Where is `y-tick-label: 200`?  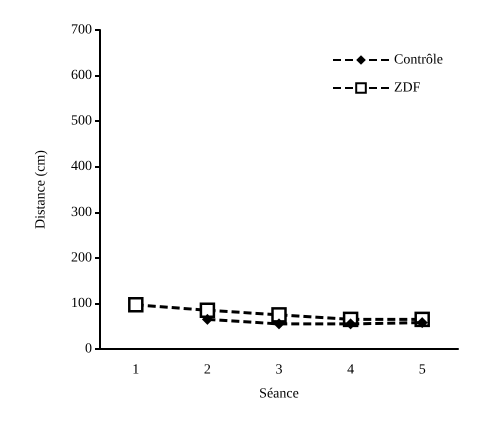
y-tick-label: 200 is located at coordinates (81, 258).